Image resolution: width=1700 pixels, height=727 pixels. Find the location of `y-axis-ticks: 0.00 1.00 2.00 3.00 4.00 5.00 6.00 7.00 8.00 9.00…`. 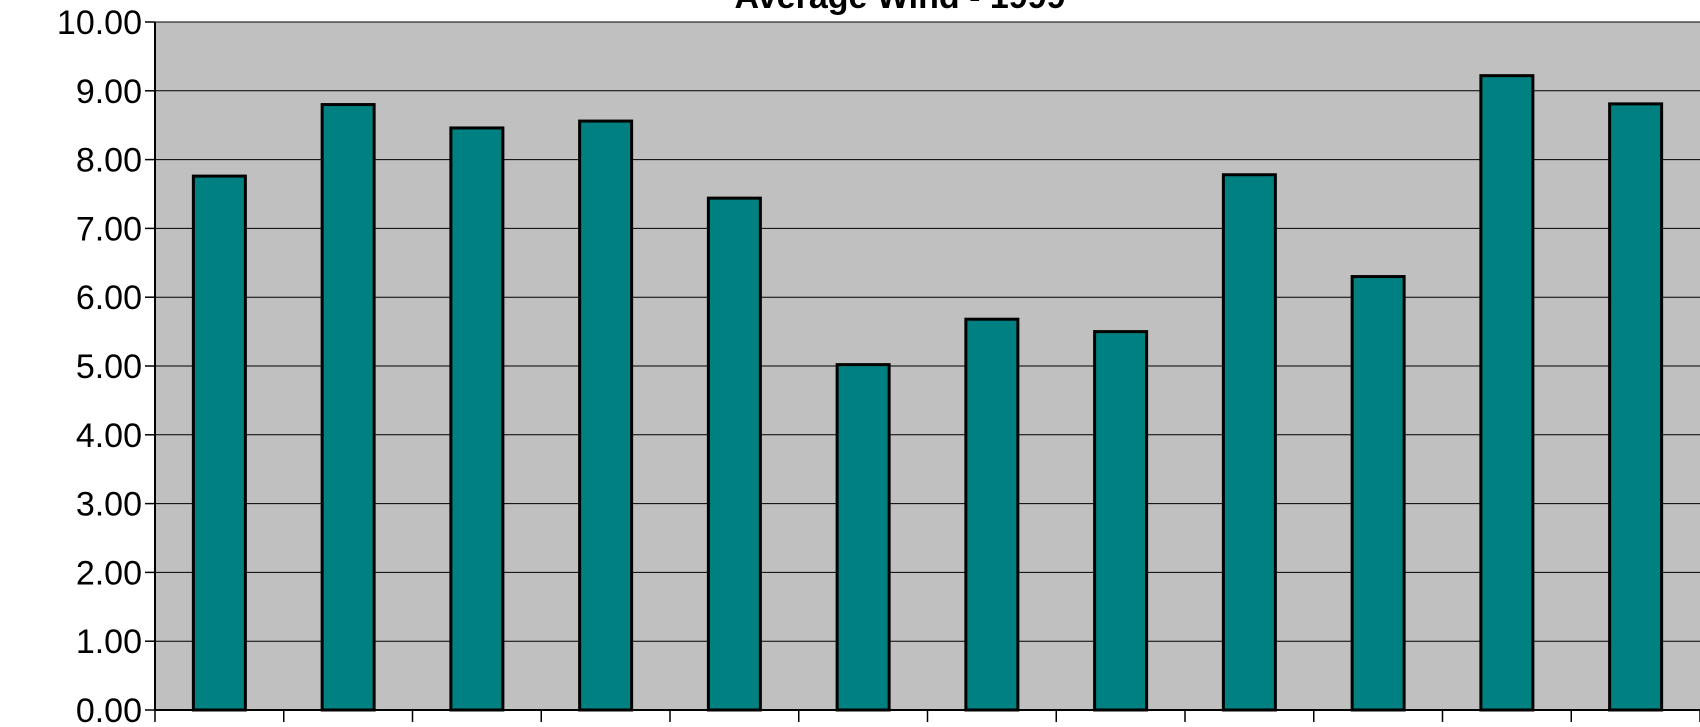

y-axis-ticks: 0.00 1.00 2.00 3.00 4.00 5.00 6.00 7.00 8.00 9.00… is located at coordinates (106, 365).